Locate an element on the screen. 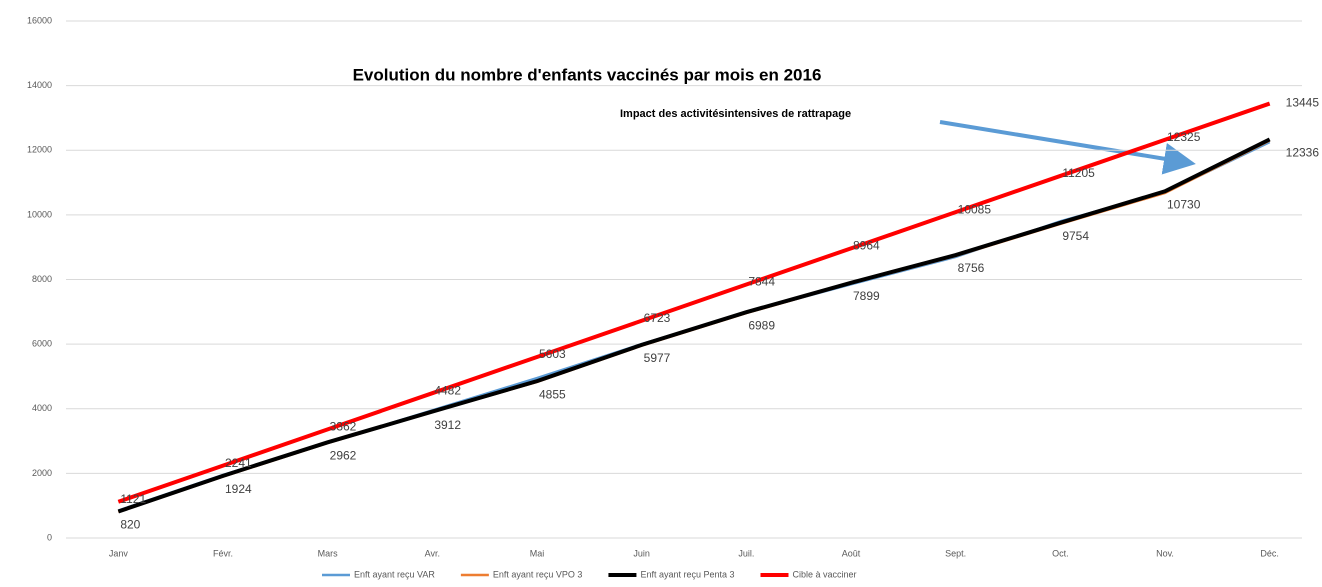  data-label: 7844 is located at coordinates (761, 282).